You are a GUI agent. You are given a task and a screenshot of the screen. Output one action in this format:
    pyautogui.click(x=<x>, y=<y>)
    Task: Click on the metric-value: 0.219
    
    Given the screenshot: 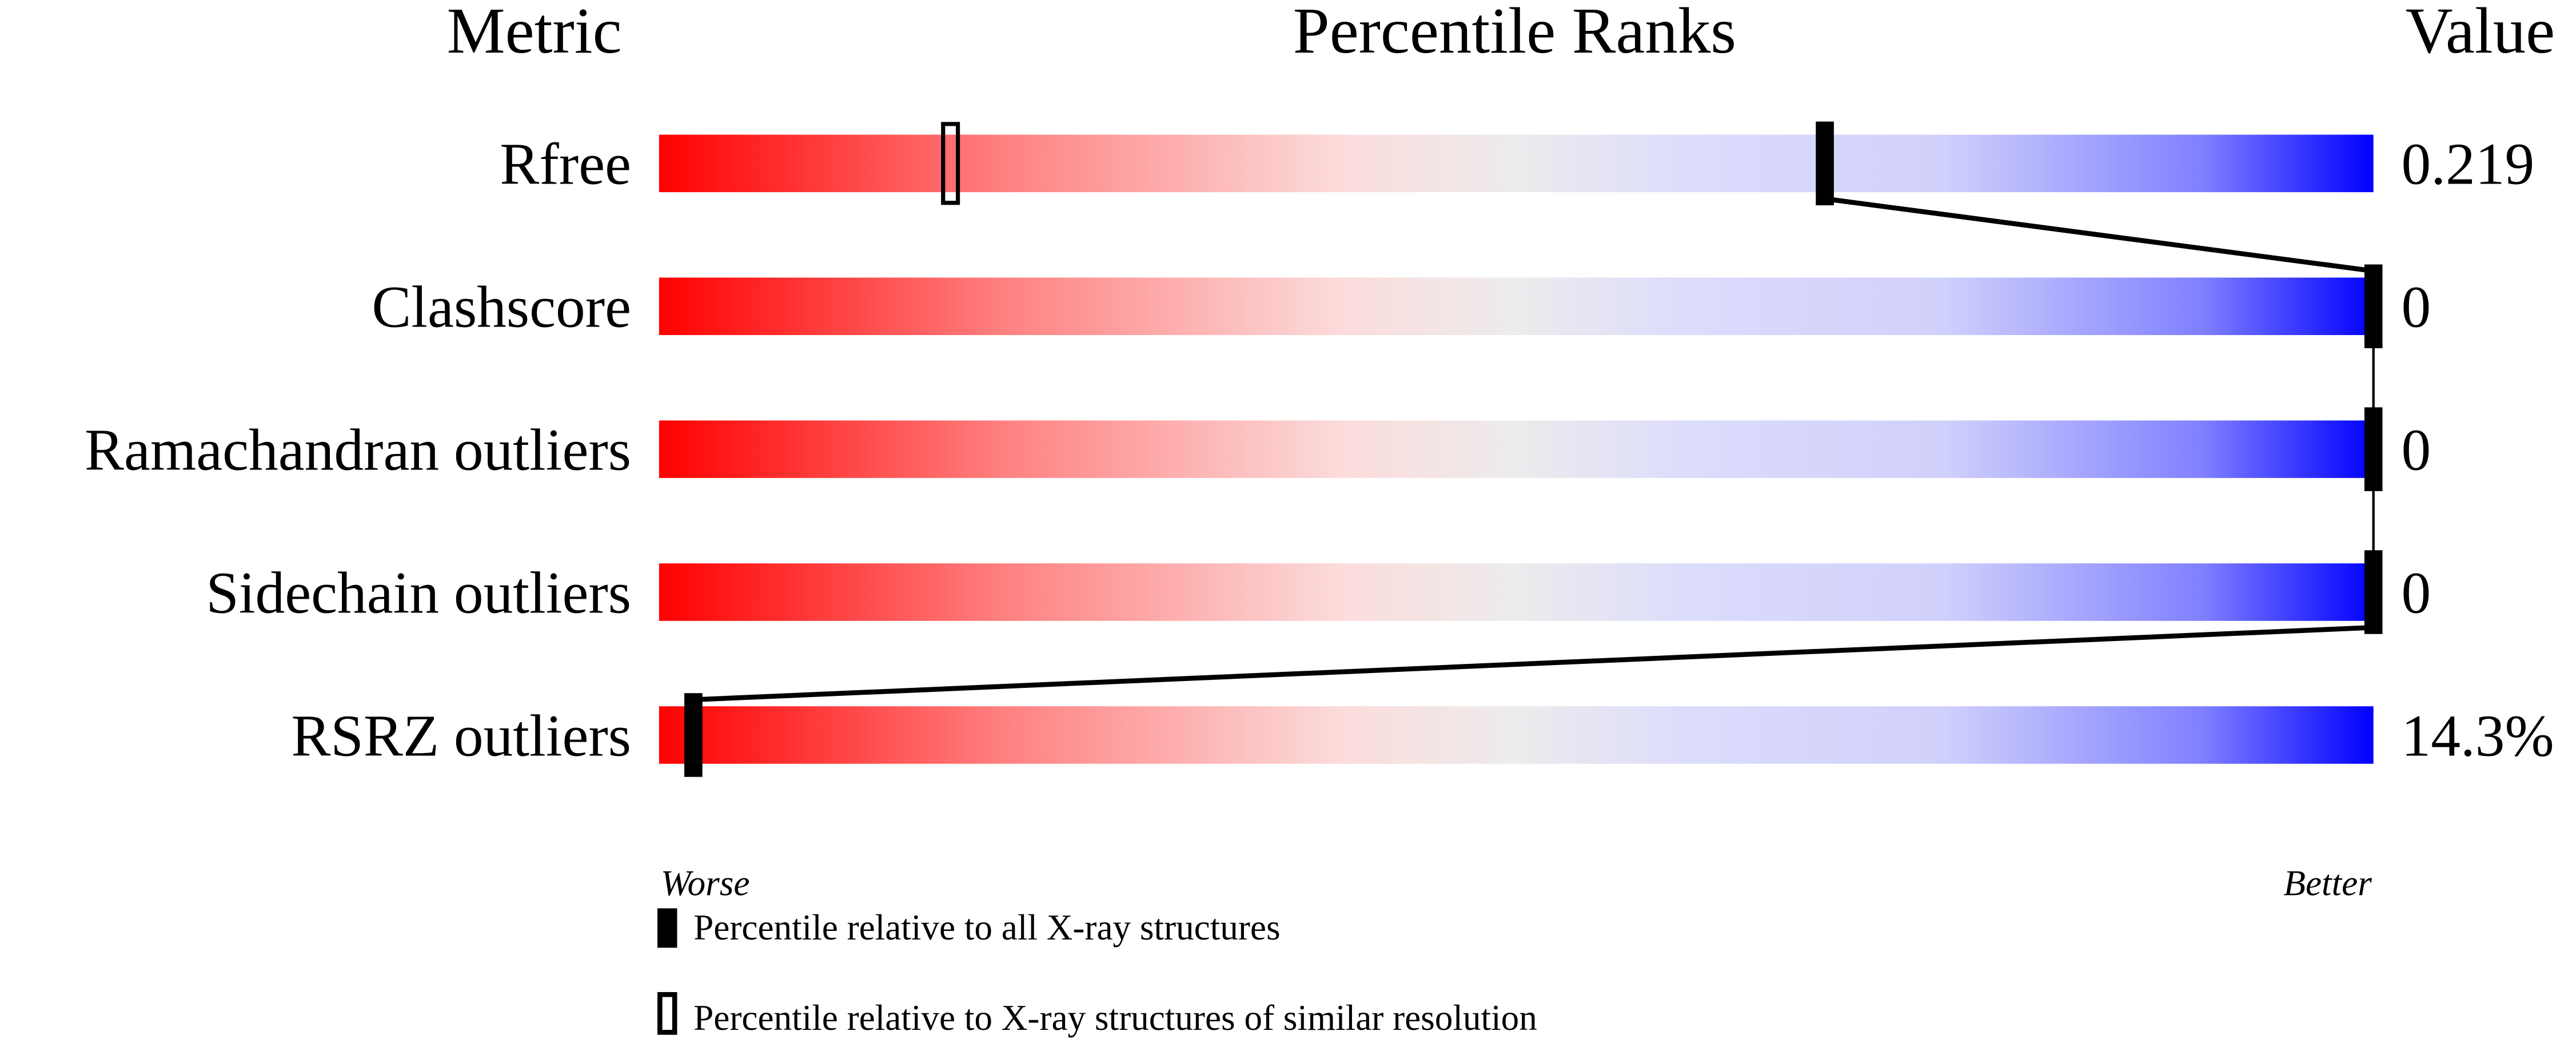 What is the action you would take?
    pyautogui.click(x=2468, y=164)
    